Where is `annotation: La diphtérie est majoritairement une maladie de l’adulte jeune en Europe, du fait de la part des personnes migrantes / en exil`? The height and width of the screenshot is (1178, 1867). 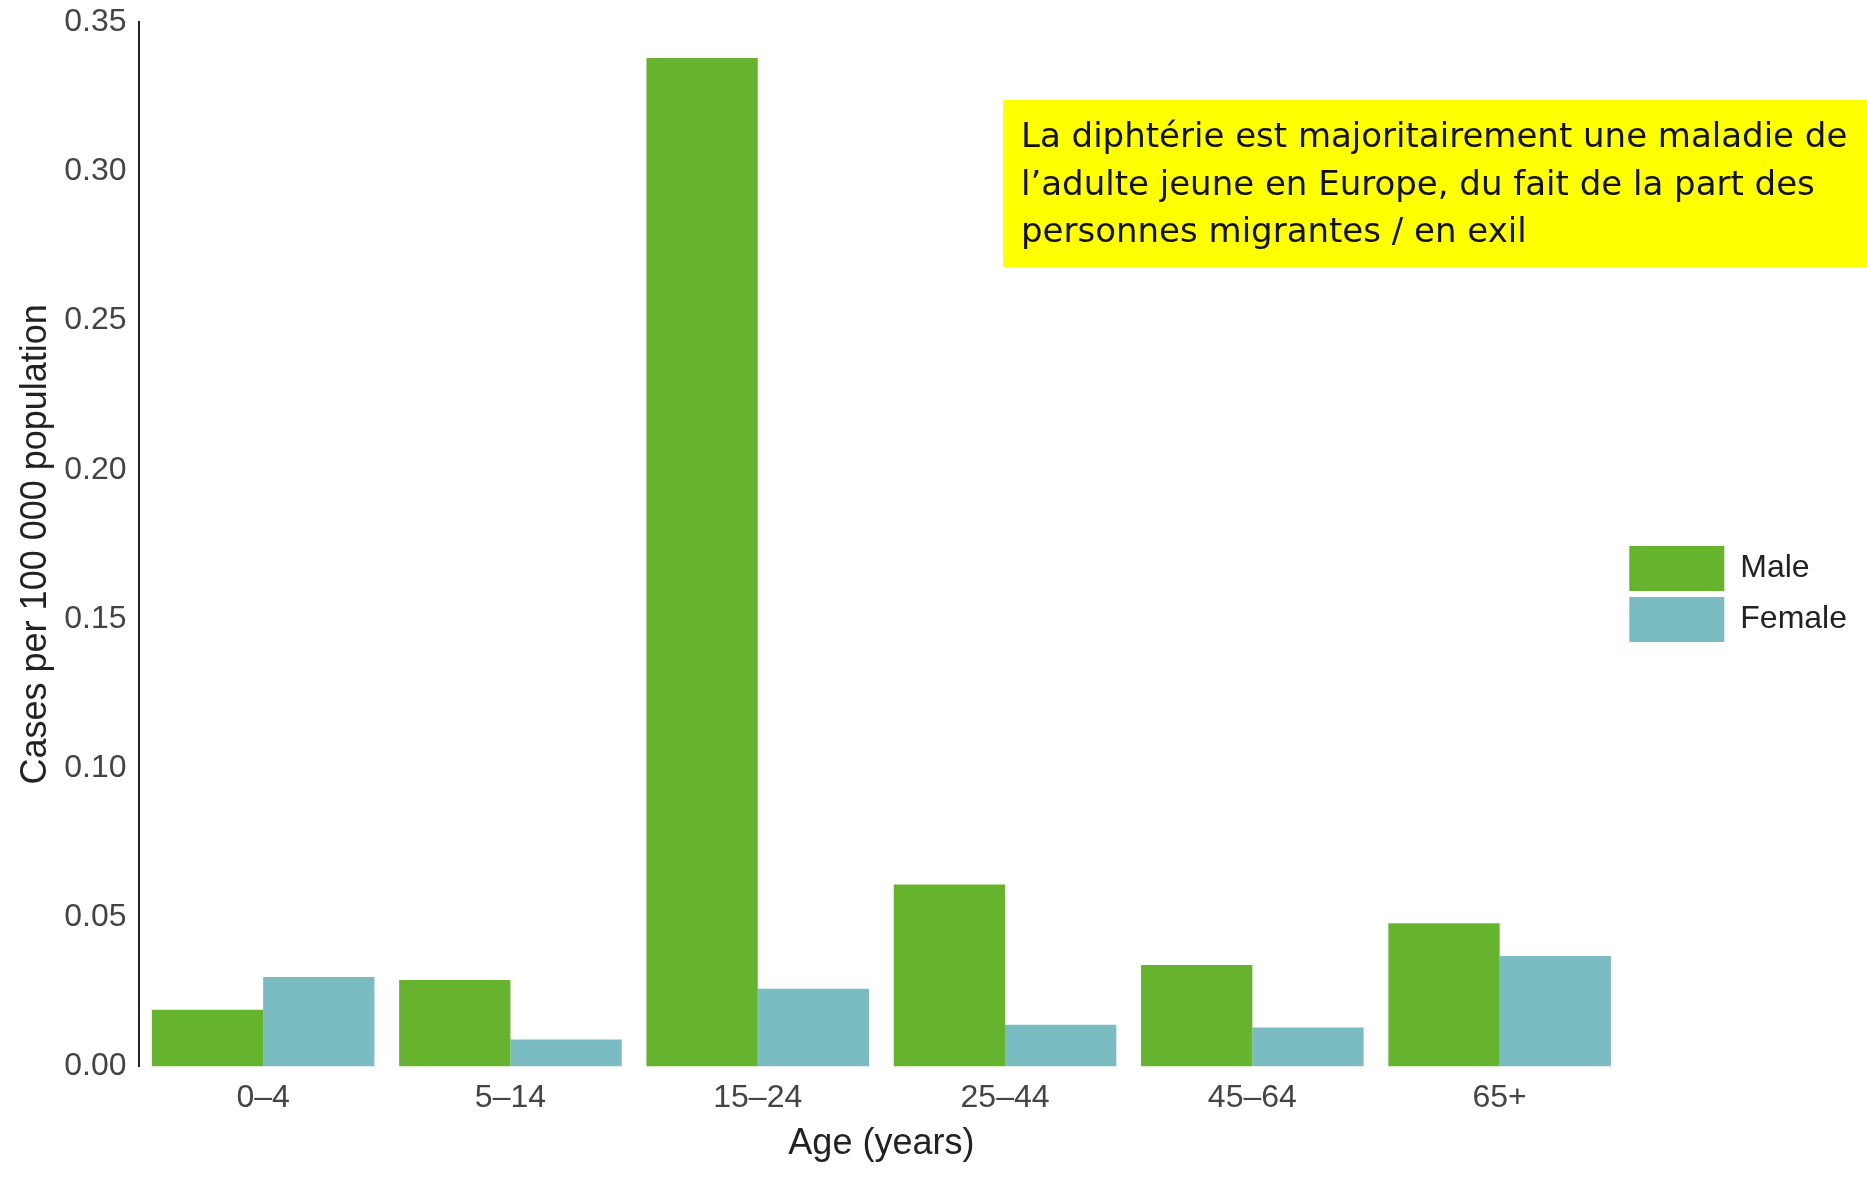 annotation: La diphtérie est majoritairement une maladie de l’adulte jeune en Europe, du fait de la part des personnes migrantes / en exil is located at coordinates (1435, 183).